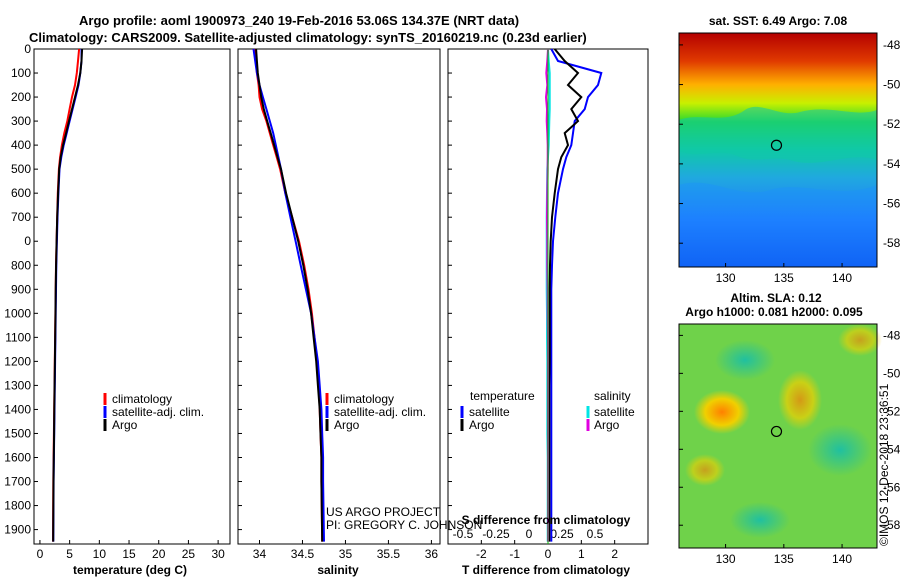 This screenshot has height=580, width=900. I want to click on depth-tick-label: 500, so click(21, 169).